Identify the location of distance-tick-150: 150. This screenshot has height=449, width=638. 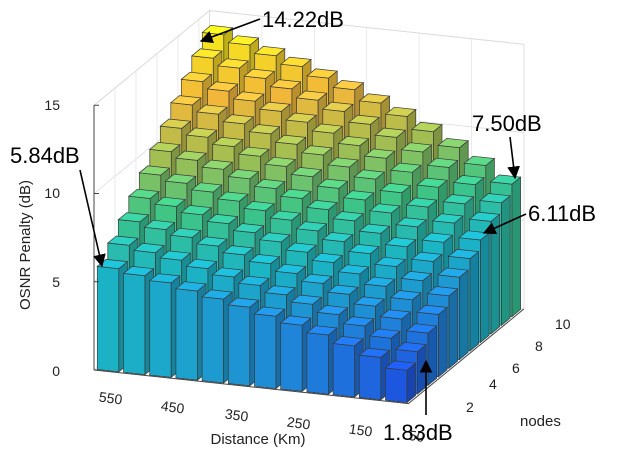
(361, 430).